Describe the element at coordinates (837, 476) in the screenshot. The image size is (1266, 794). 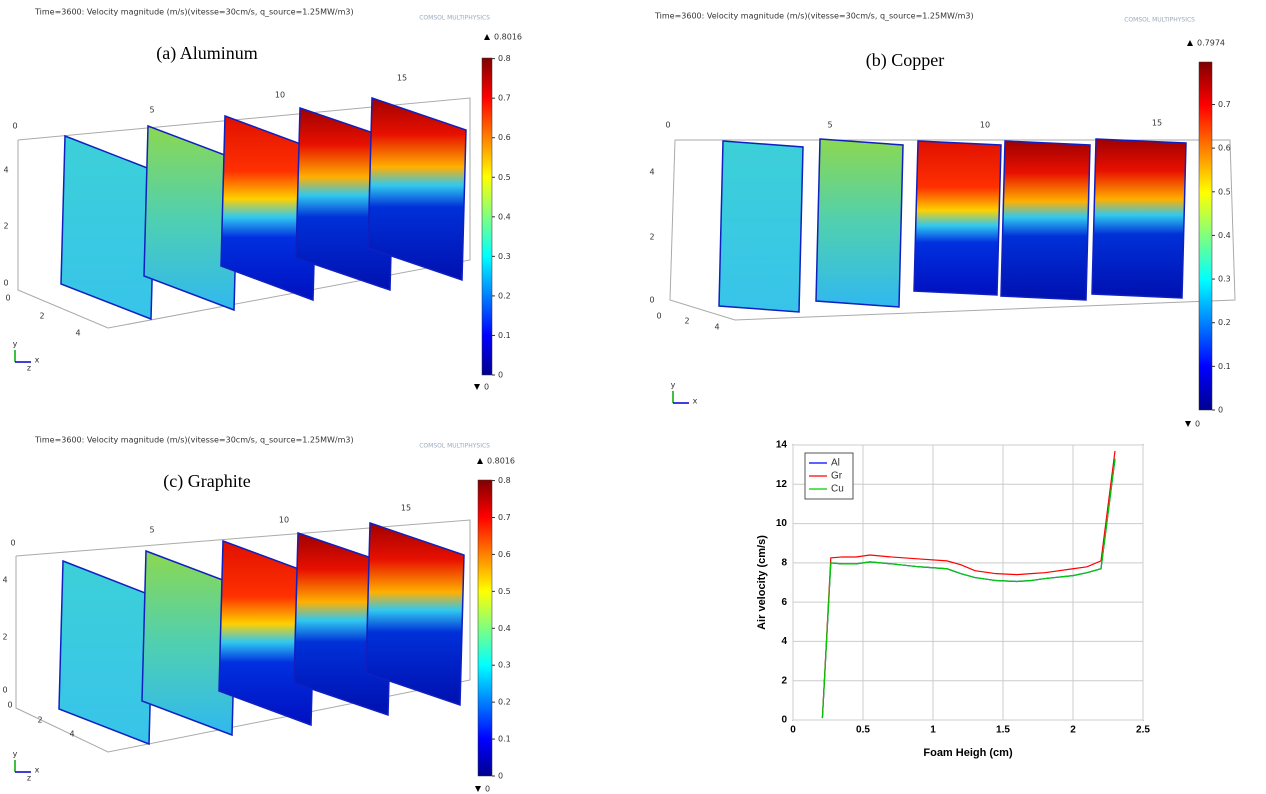
I see `legend-label: Gr` at that location.